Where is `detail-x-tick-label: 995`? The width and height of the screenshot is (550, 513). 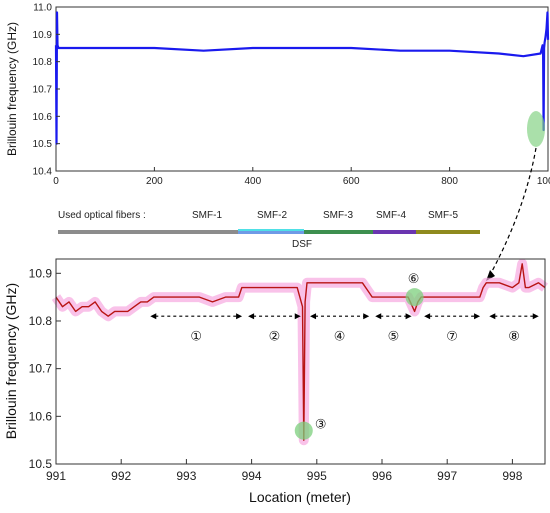
detail-x-tick-label: 995 is located at coordinates (317, 476).